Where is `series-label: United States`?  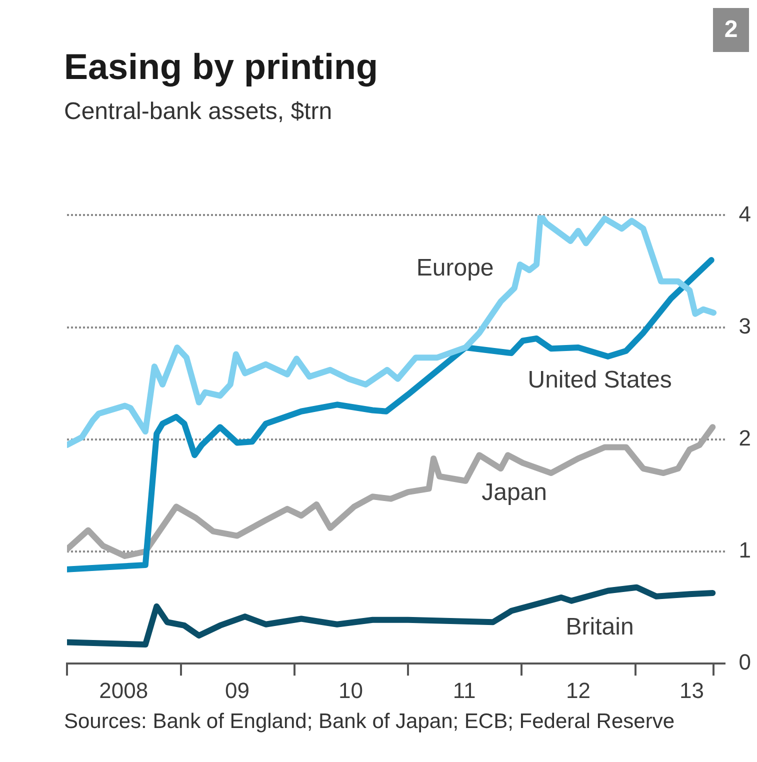
series-label: United States is located at coordinates (600, 380).